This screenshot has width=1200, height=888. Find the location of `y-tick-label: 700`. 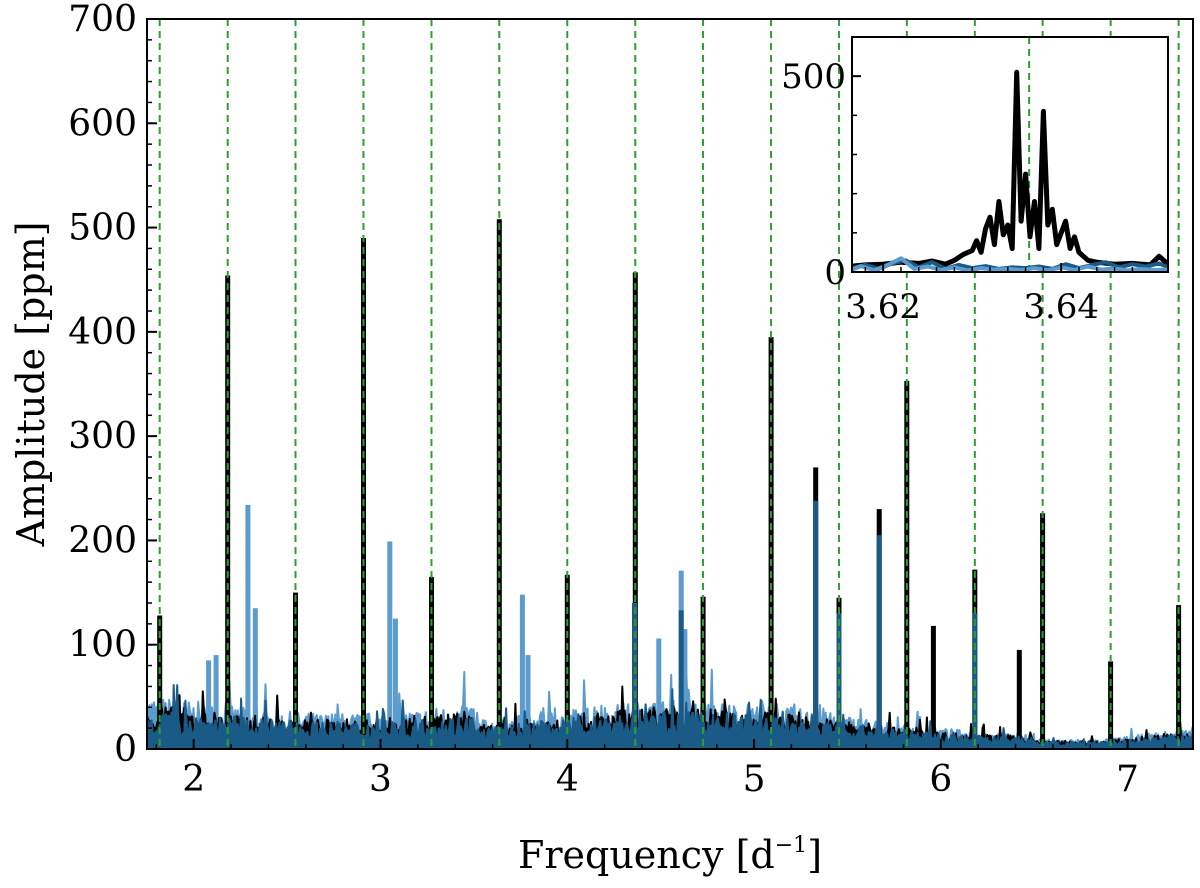

y-tick-label: 700 is located at coordinates (102, 20).